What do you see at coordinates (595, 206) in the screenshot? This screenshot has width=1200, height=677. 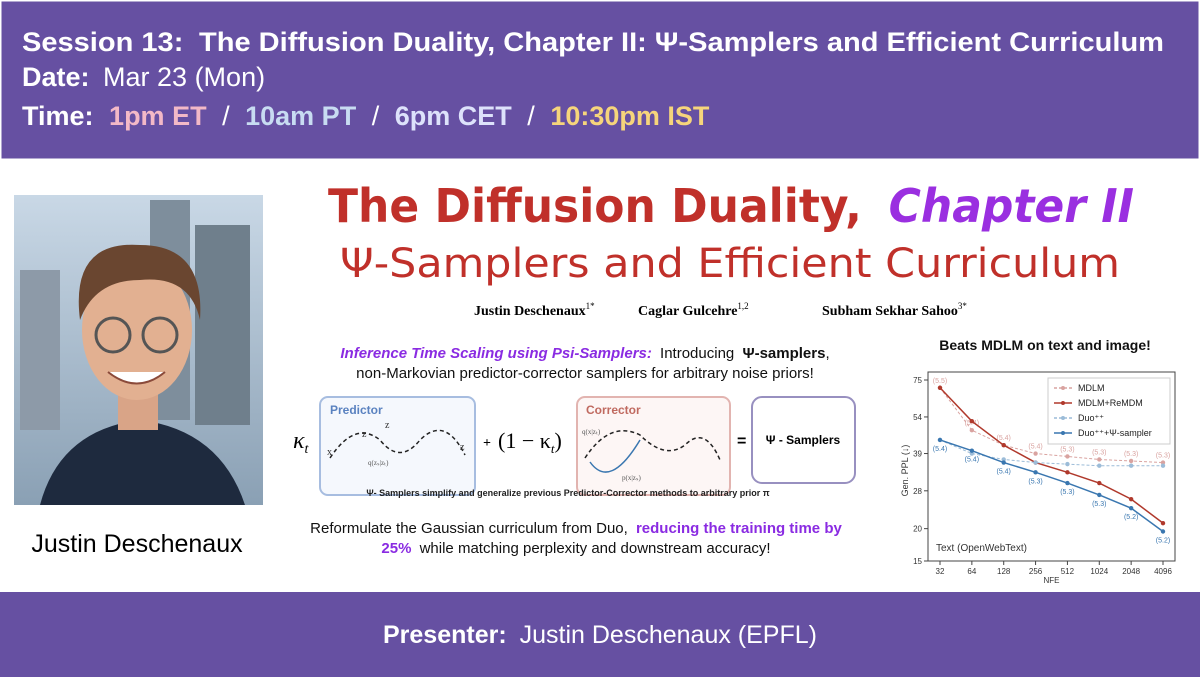 I see `title-main: The Diffusion Duality,` at bounding box center [595, 206].